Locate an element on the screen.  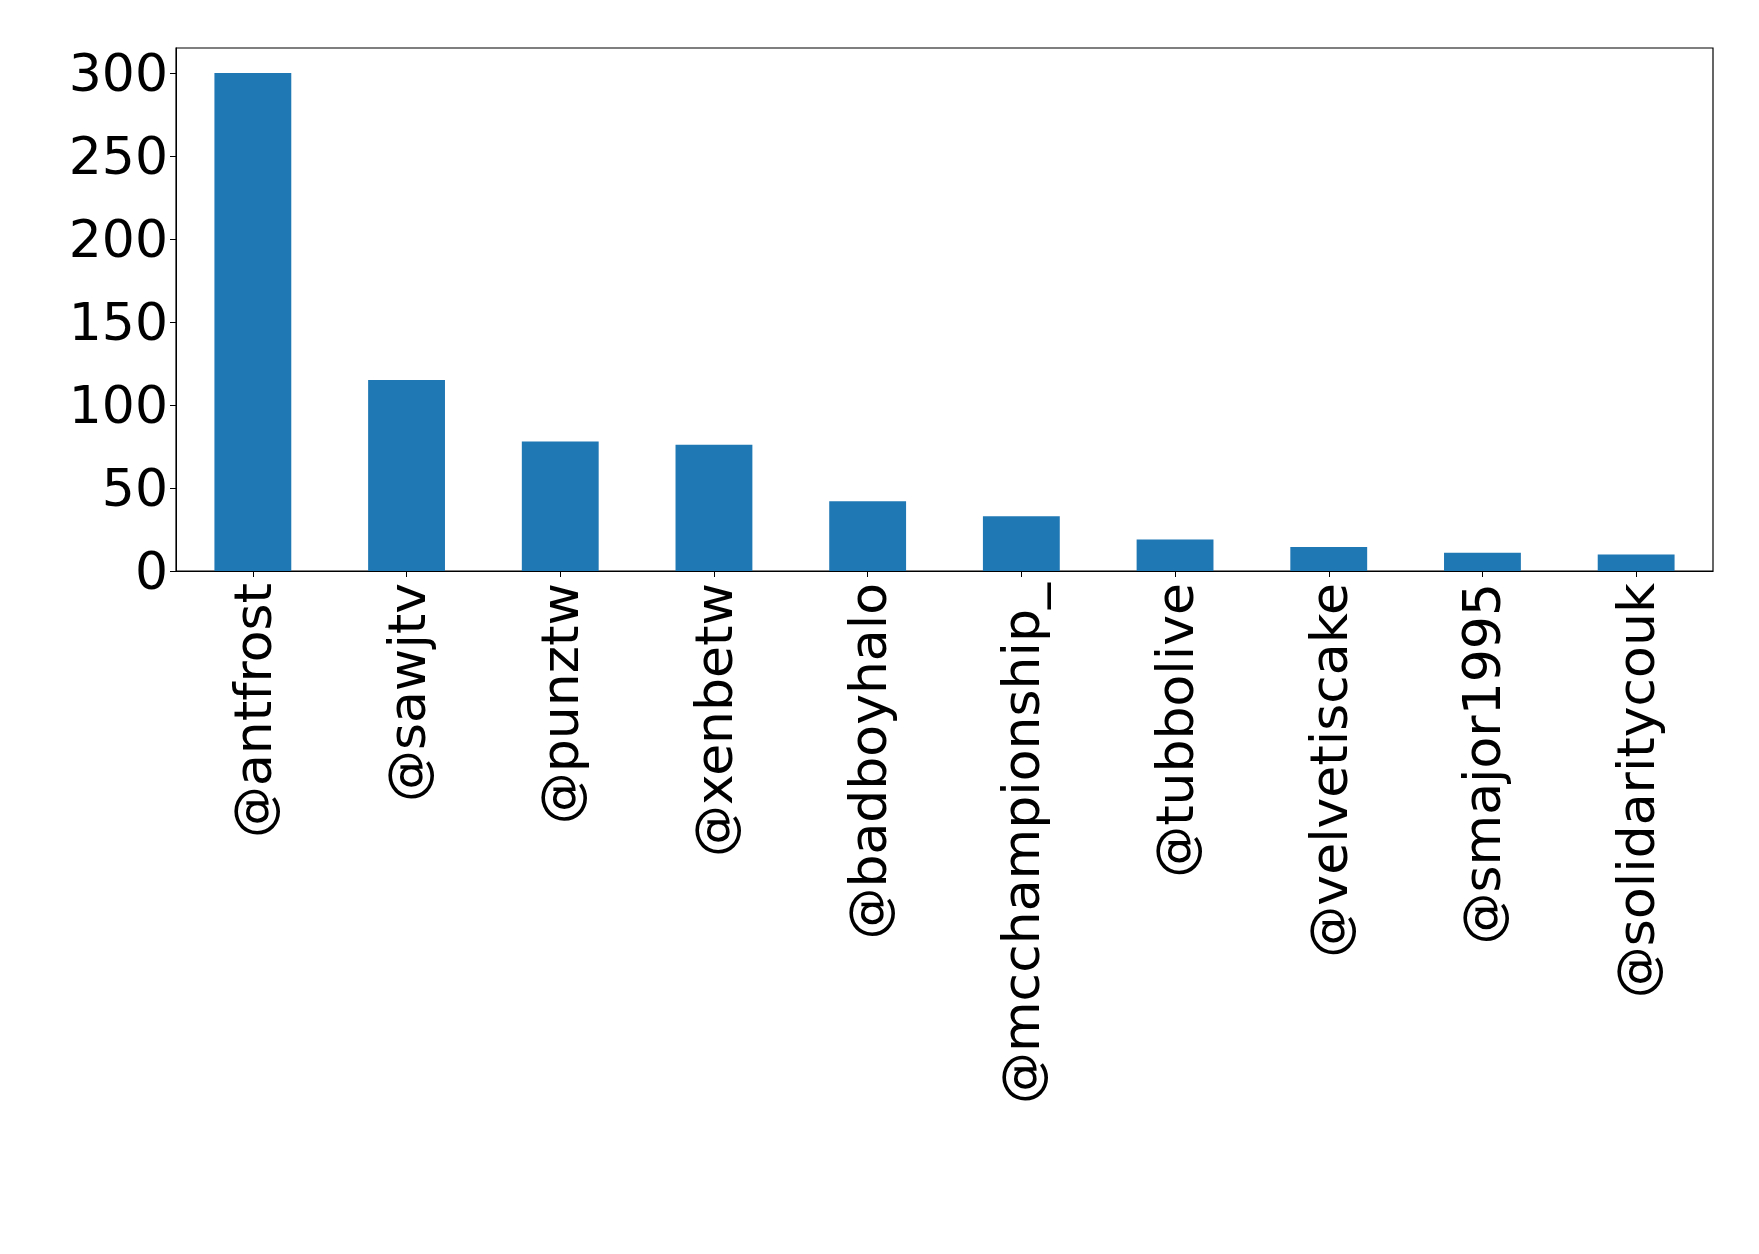
y-tick-label: 200 is located at coordinates (118, 238).